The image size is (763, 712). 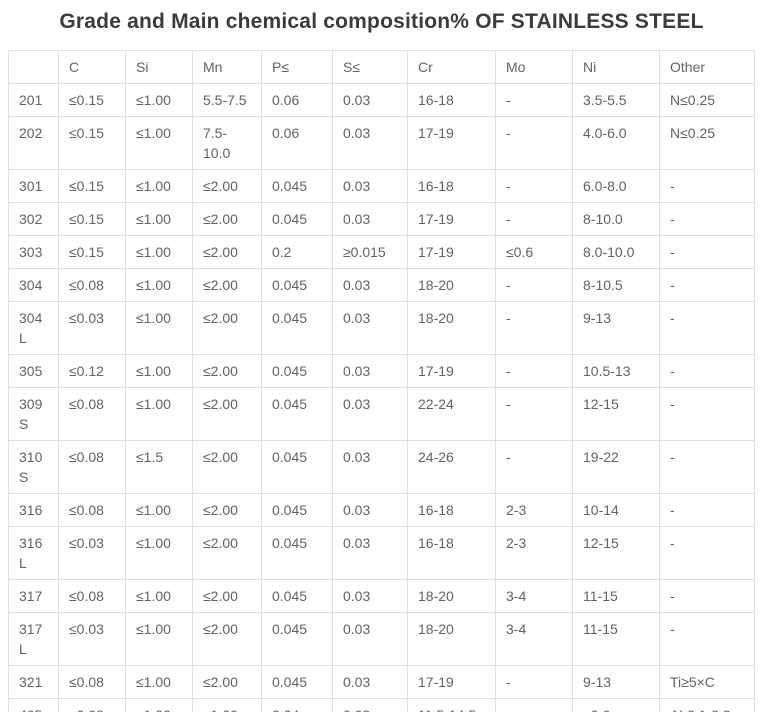 I want to click on value-cell: 4.0-6.0, so click(x=616, y=143).